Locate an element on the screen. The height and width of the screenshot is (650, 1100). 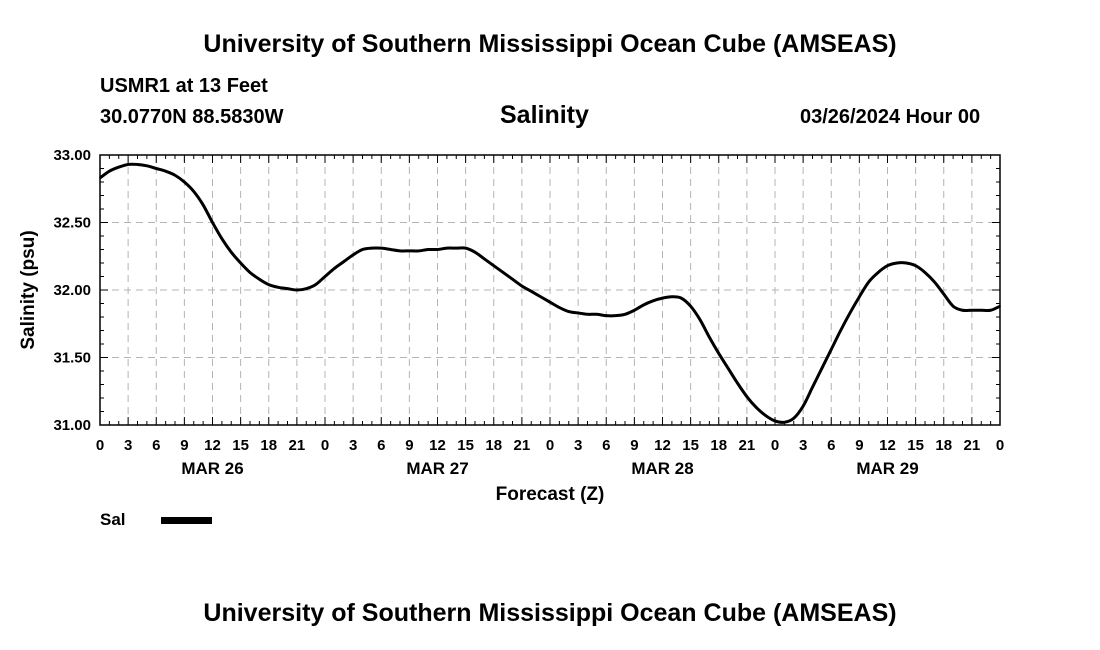
station-coordinates: 30.0770N 88.5830W is located at coordinates (192, 117).